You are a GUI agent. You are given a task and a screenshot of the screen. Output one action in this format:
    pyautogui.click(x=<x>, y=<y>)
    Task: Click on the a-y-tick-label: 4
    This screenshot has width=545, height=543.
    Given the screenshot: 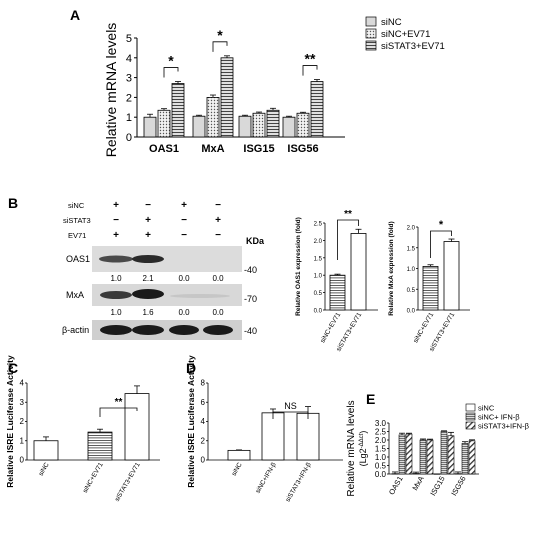 What is the action you would take?
    pyautogui.click(x=129, y=59)
    